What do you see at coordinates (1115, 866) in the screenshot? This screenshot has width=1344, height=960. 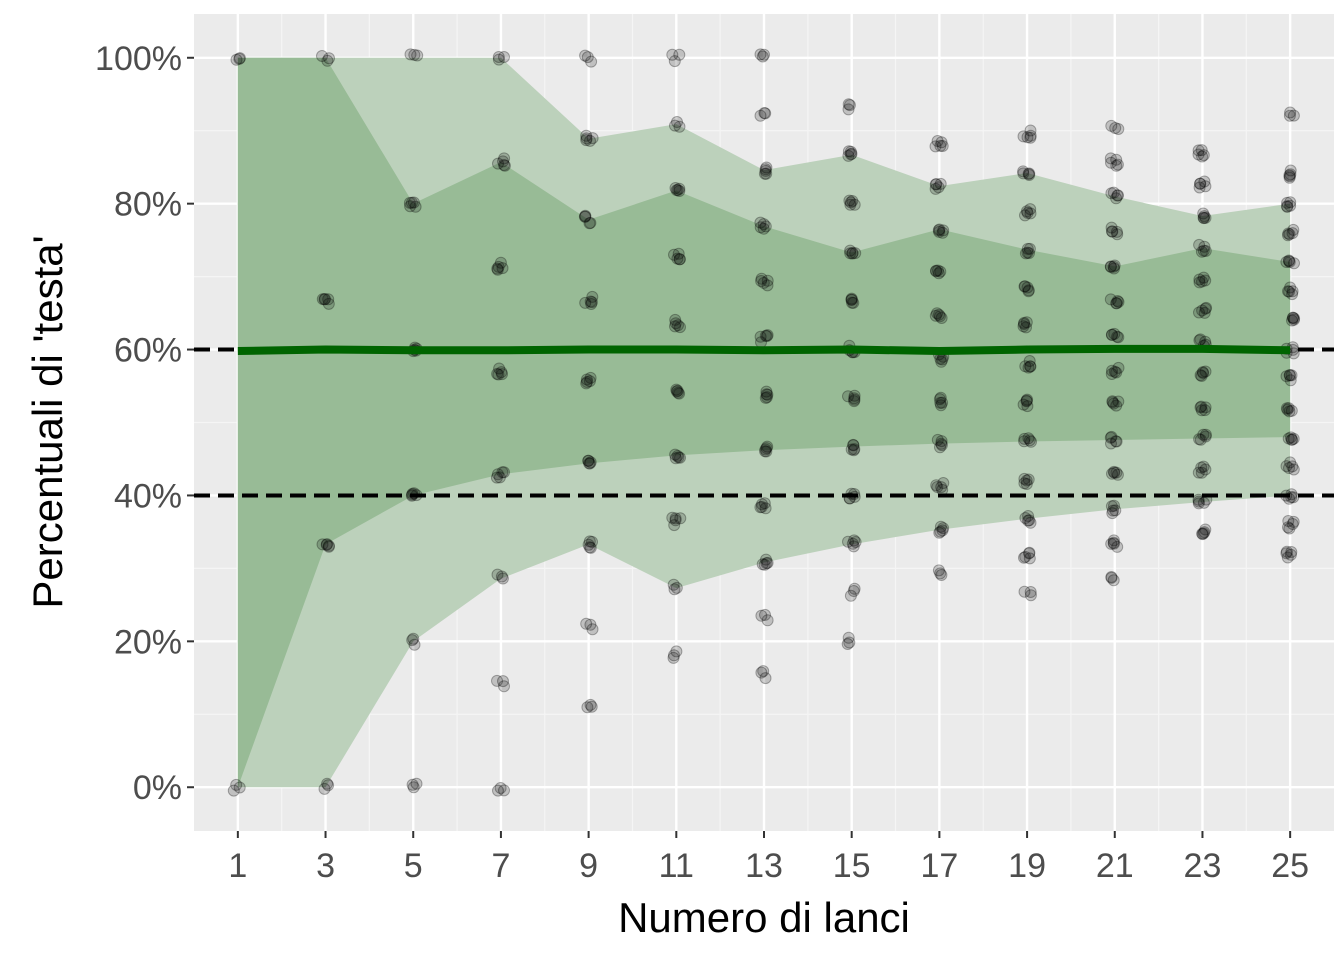 I see `x-tick-label: 21` at bounding box center [1115, 866].